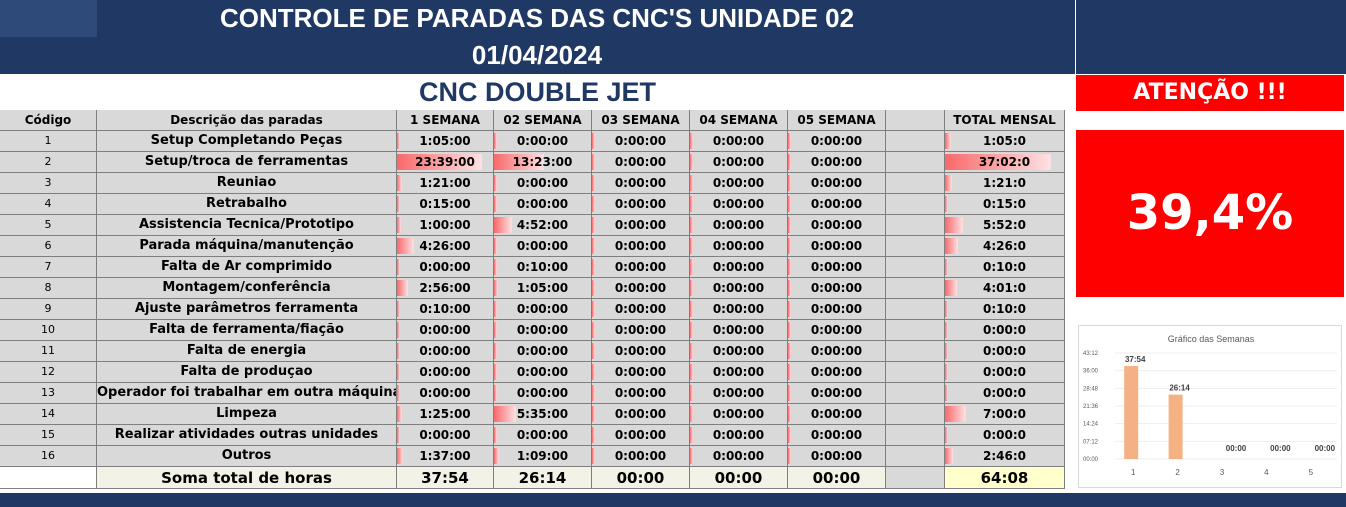  Describe the element at coordinates (247, 330) in the screenshot. I see `row-description: Falta de ferramenta/fiação` at that location.